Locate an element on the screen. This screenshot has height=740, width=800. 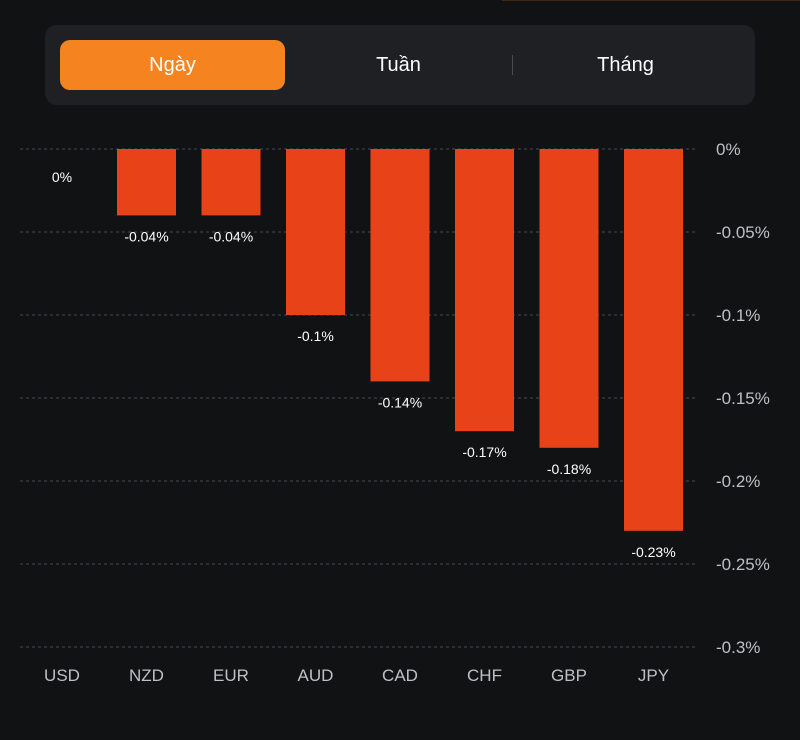
tab-month: Tháng is located at coordinates (625, 64).